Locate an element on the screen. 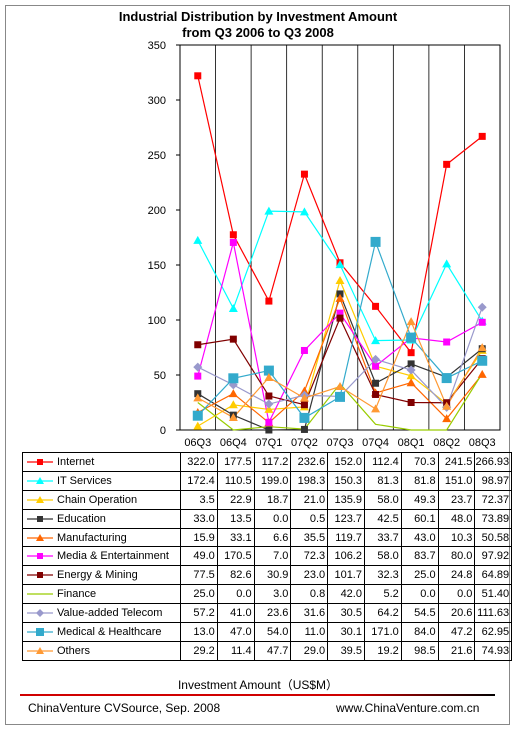  data-label: 30.9 is located at coordinates (272, 575).